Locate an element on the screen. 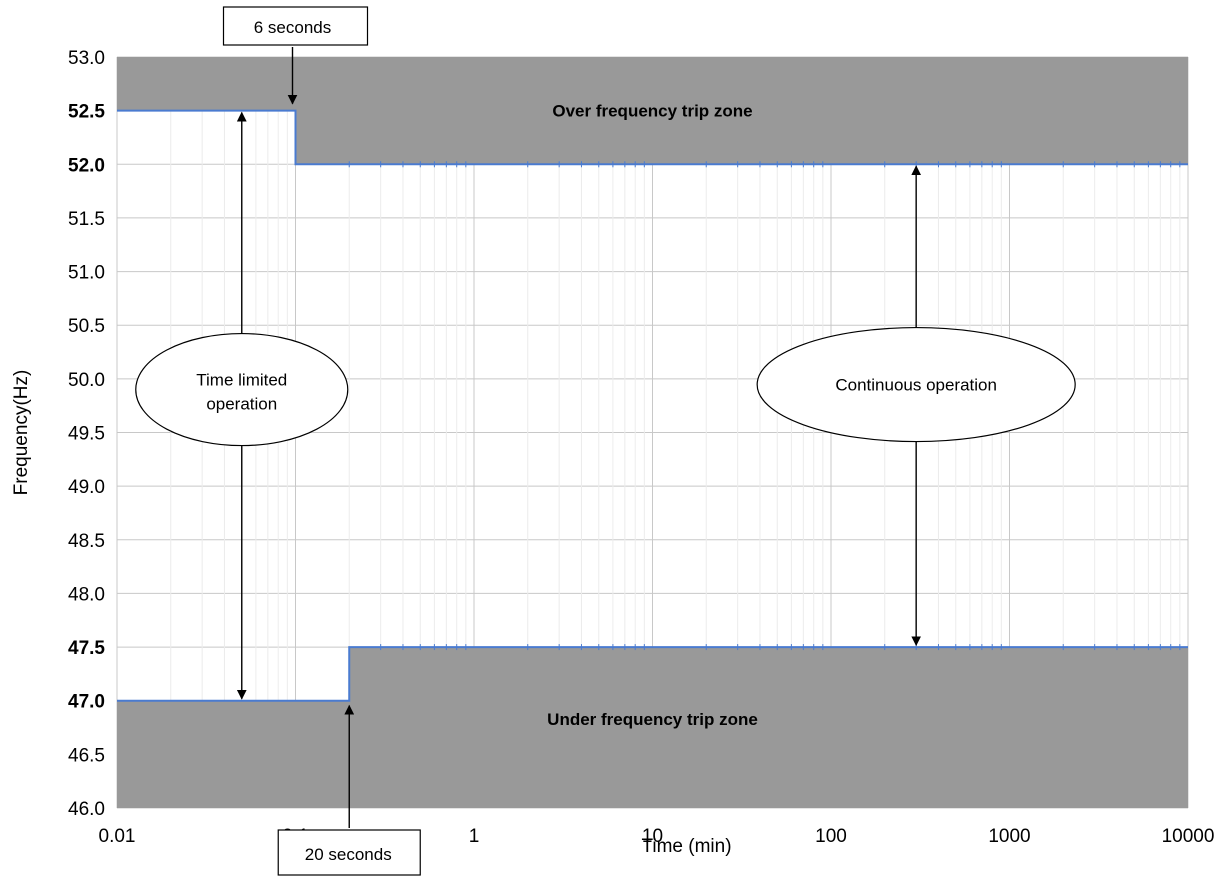  six-seconds-box is located at coordinates (295, 26).